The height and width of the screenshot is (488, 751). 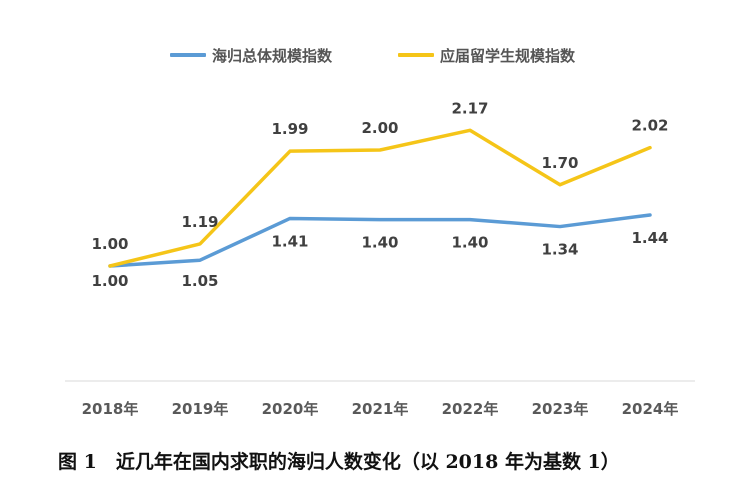 I want to click on data-label-graduates: 1.00, so click(x=109, y=244).